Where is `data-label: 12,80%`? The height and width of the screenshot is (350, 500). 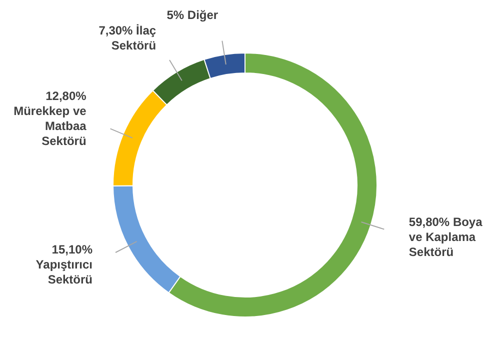 data-label: 12,80% is located at coordinates (66, 96).